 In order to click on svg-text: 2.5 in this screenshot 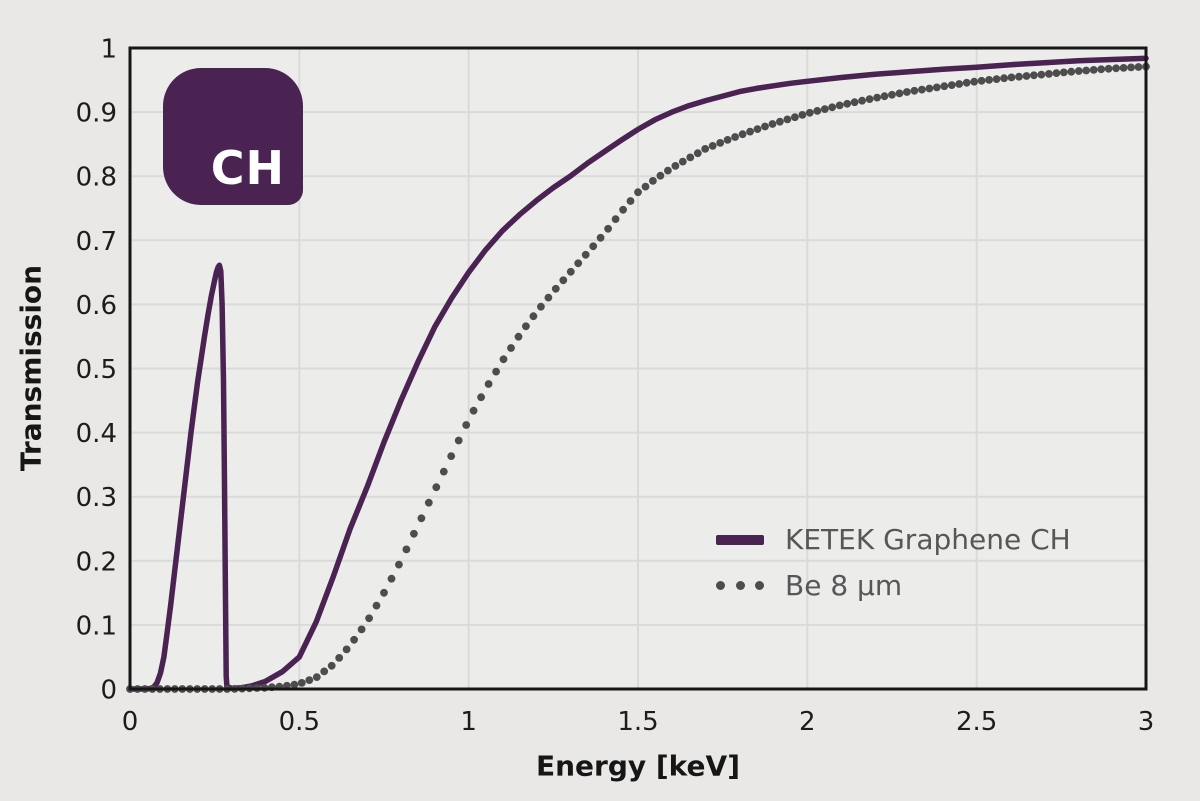, I will do `click(976, 722)`.